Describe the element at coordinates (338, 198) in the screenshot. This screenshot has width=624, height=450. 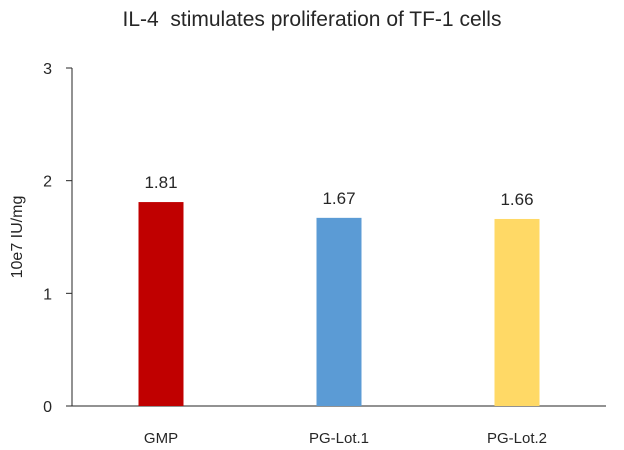
I see `data-label: 1.67` at that location.